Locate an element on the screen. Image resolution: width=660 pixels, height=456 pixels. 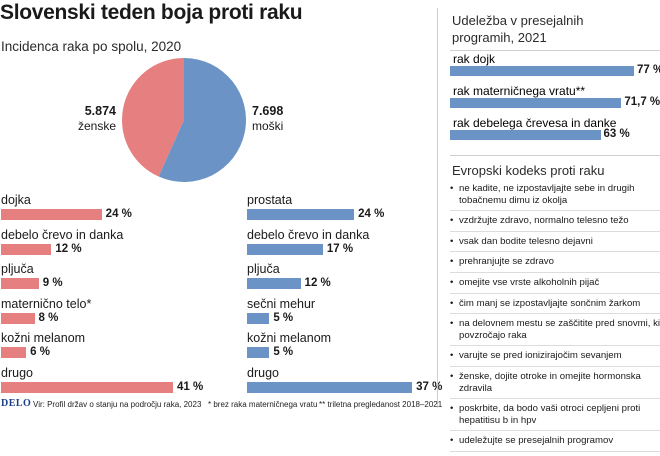
footer-note2: ** triletna pregledanost 2018–2021 is located at coordinates (381, 404).